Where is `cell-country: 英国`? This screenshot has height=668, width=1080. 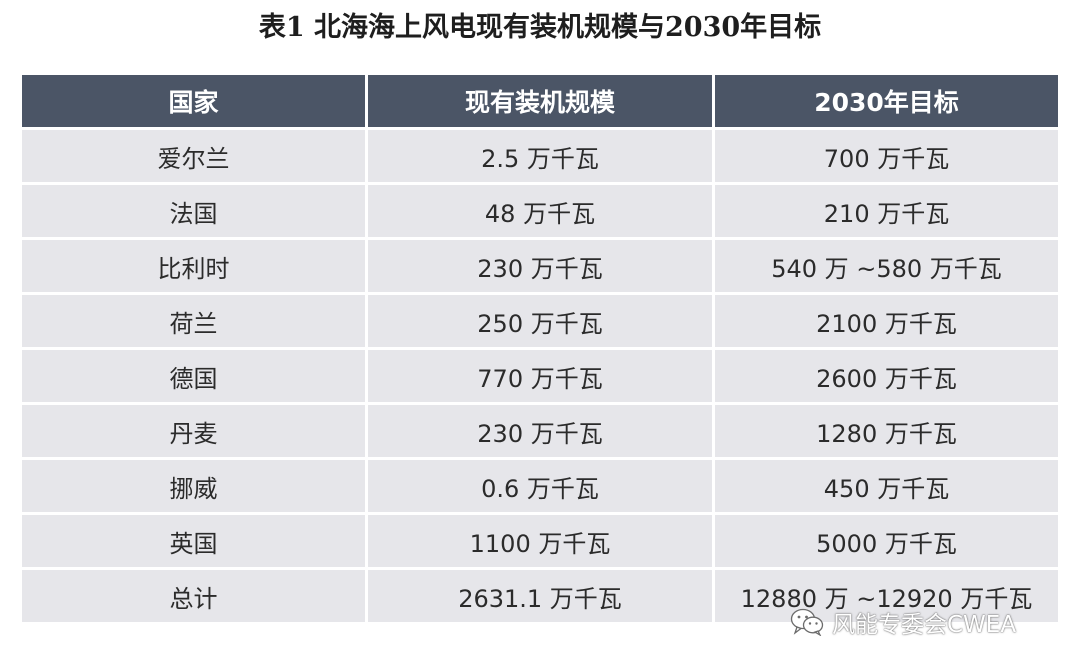 cell-country: 英国 is located at coordinates (193, 541).